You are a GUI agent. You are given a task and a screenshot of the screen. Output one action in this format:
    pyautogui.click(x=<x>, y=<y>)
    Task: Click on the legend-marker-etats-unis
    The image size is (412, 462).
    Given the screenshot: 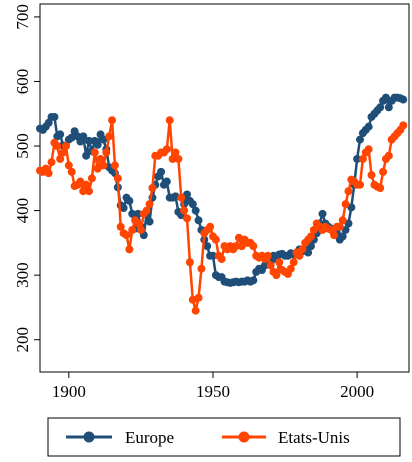 What is the action you would take?
    pyautogui.click(x=244, y=437)
    